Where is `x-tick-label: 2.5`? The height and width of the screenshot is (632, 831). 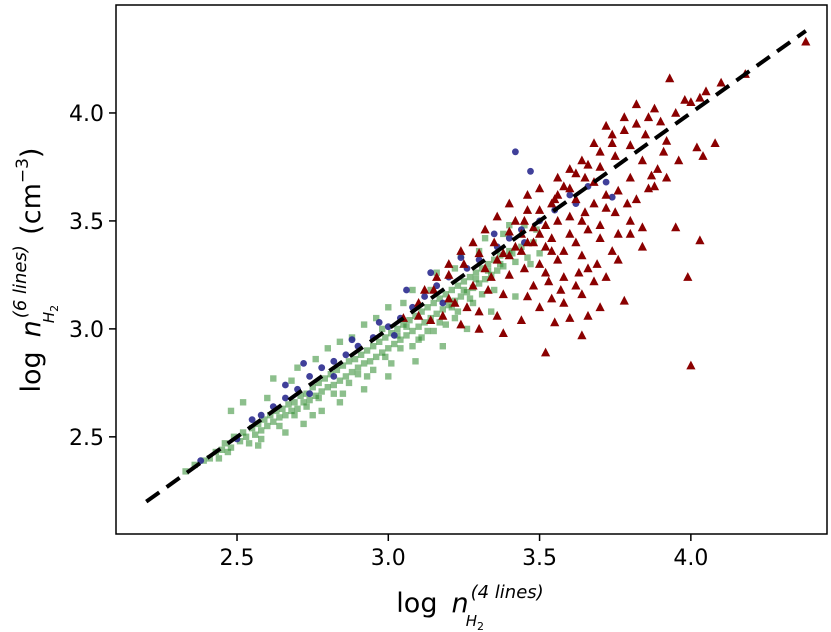 x-tick-label: 2.5 is located at coordinates (237, 558).